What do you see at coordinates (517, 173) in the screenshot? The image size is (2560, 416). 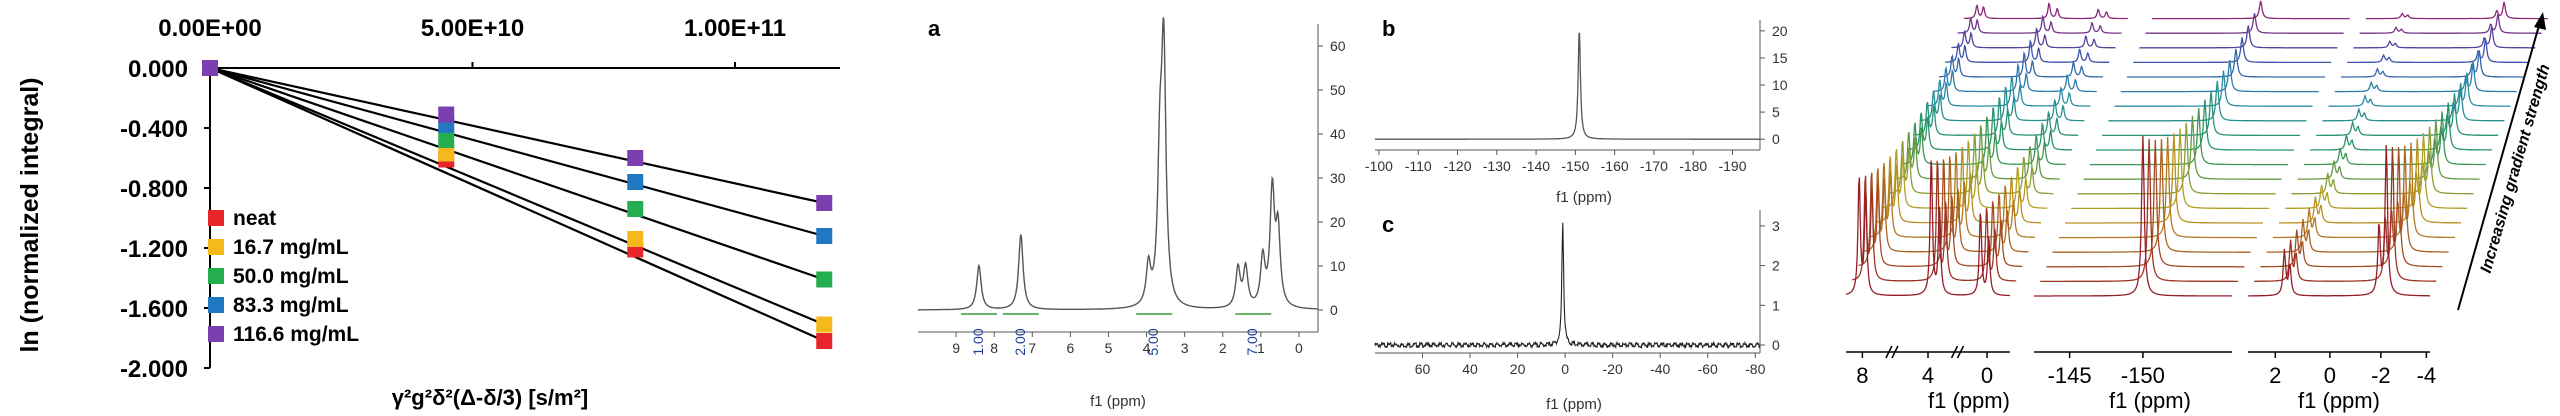 I see `fit-line` at bounding box center [517, 173].